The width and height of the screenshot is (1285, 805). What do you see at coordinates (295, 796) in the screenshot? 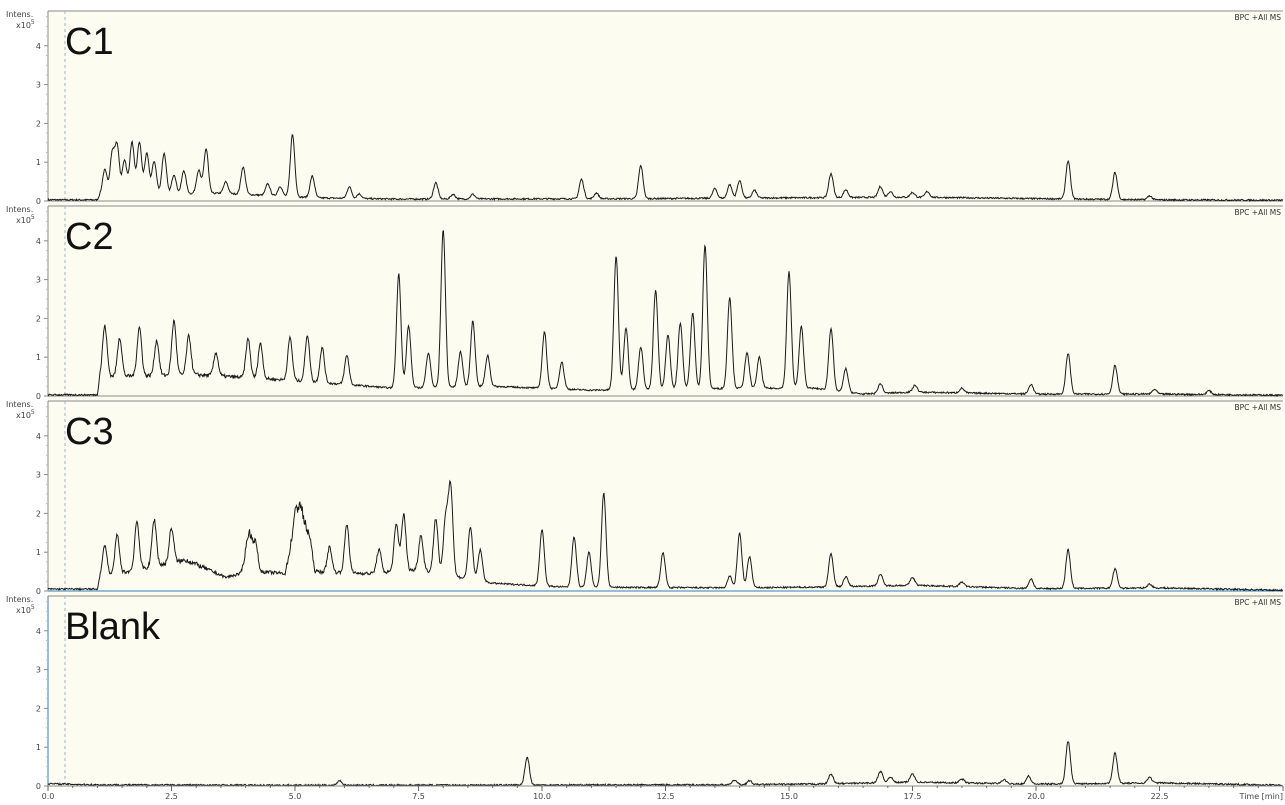
I see `x-tick-label: 5.0` at bounding box center [295, 796].